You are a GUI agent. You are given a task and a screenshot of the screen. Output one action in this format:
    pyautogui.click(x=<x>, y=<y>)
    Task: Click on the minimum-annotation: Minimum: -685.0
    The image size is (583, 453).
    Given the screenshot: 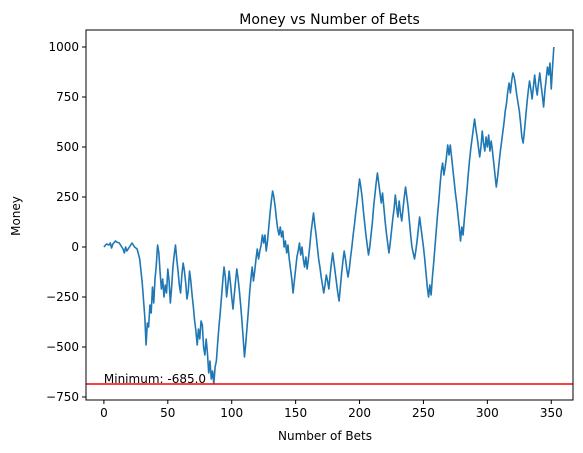 What is the action you would take?
    pyautogui.click(x=155, y=379)
    